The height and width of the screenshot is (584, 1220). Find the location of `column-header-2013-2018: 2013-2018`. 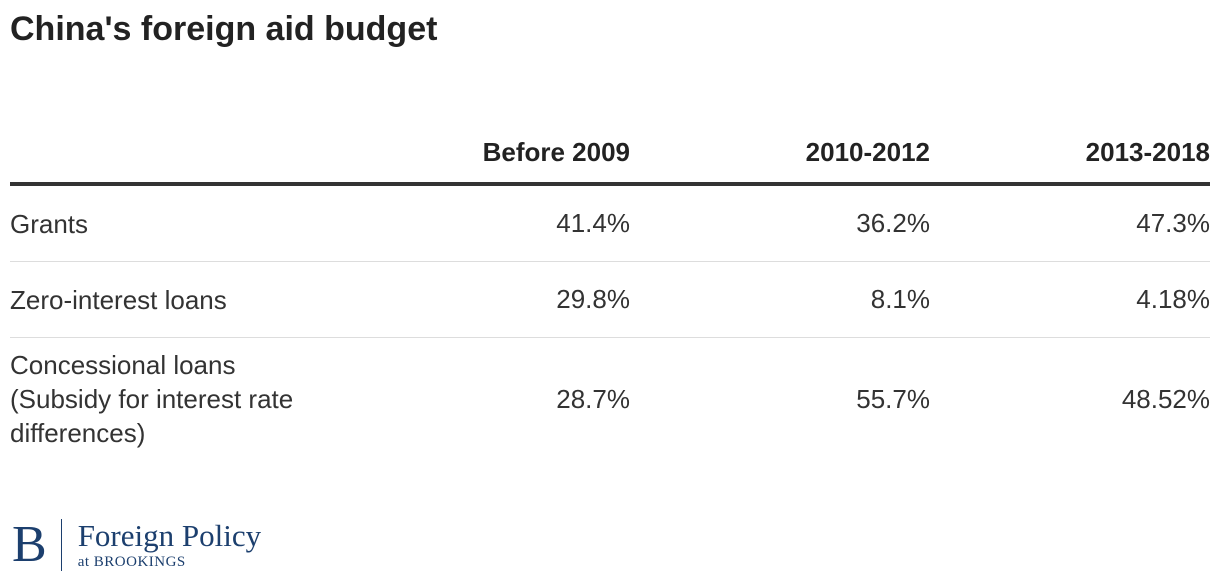

column-header-2013-2018: 2013-2018 is located at coordinates (1070, 153).